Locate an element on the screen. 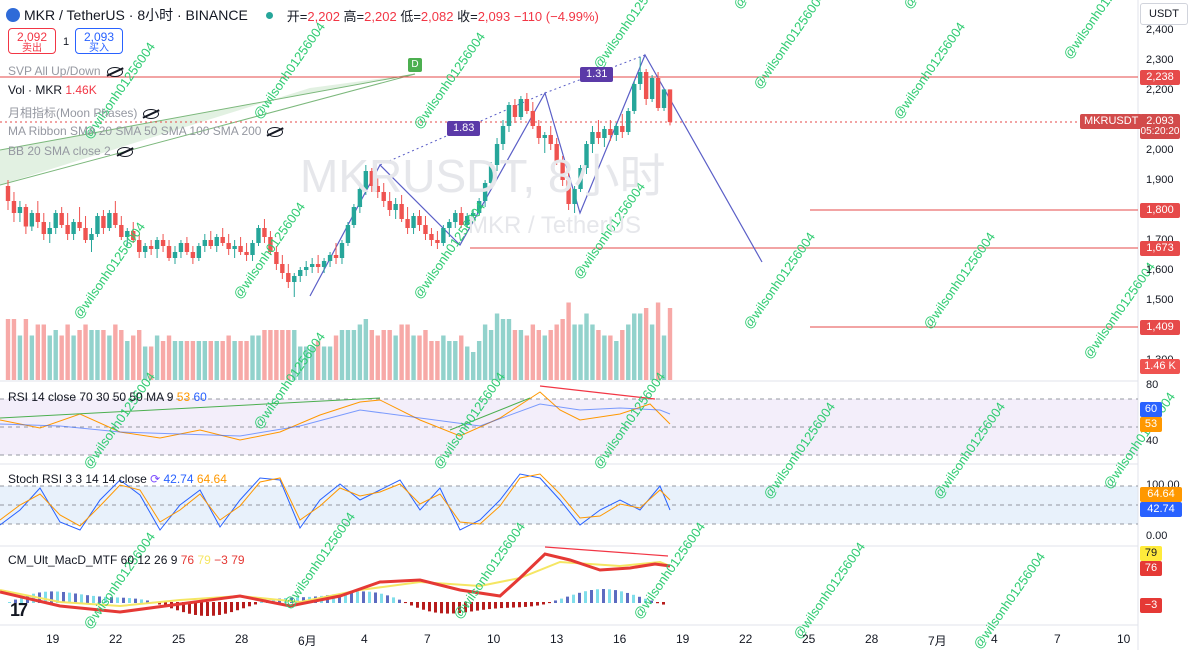 Image resolution: width=1200 pixels, height=650 pixels. symbol-watermark: MKRUSDT, 8小时 is located at coordinates (483, 176).